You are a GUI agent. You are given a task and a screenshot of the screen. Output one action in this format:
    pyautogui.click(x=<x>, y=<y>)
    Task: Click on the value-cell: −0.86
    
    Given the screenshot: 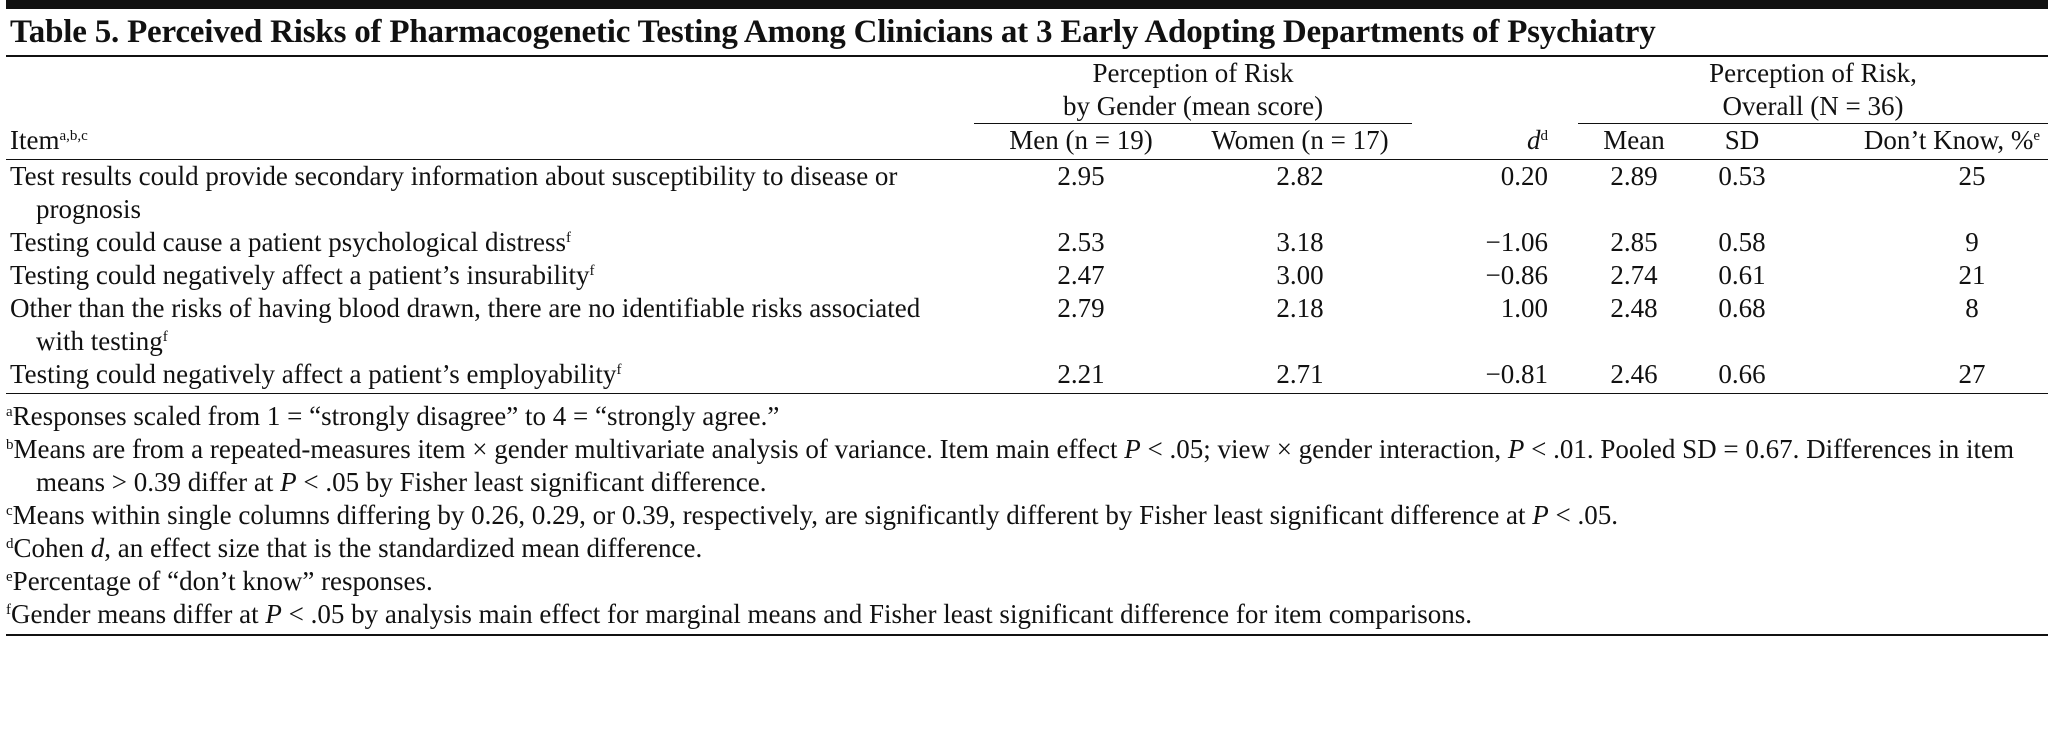 What is the action you would take?
    pyautogui.click(x=1517, y=275)
    